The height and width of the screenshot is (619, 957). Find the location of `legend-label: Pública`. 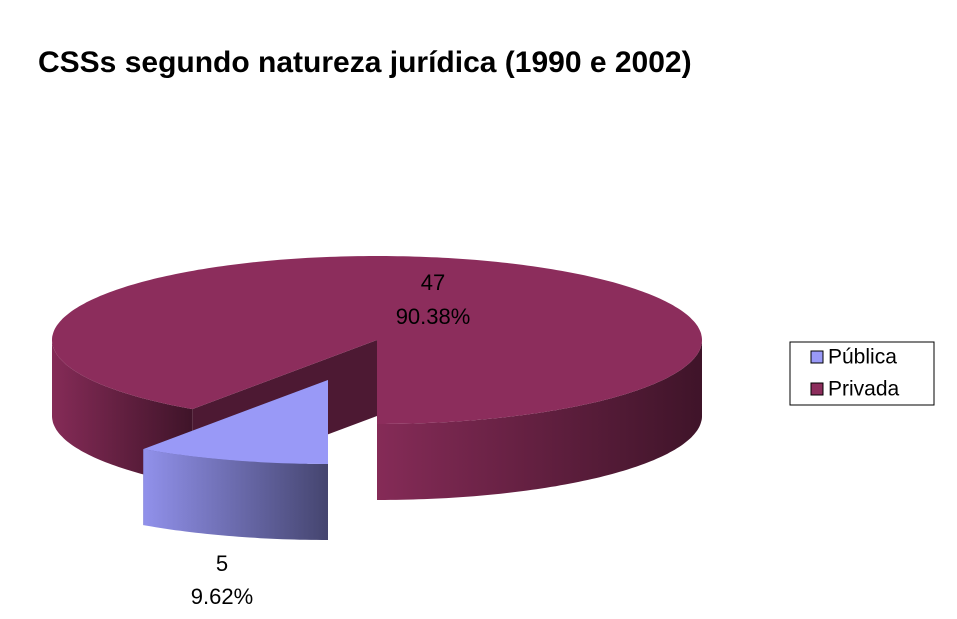

legend-label: Pública is located at coordinates (862, 357).